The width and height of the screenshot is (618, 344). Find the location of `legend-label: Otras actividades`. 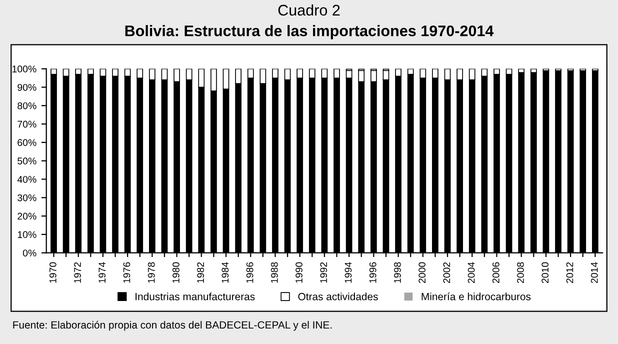

legend-label: Otras actividades is located at coordinates (338, 296).